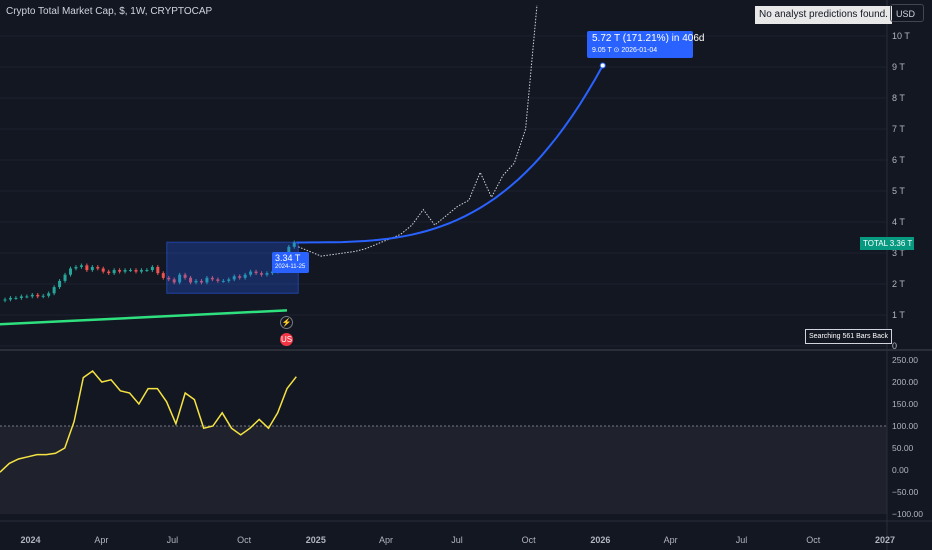  What do you see at coordinates (901, 243) in the screenshot?
I see `last-price-tag: 3.36 T` at bounding box center [901, 243].